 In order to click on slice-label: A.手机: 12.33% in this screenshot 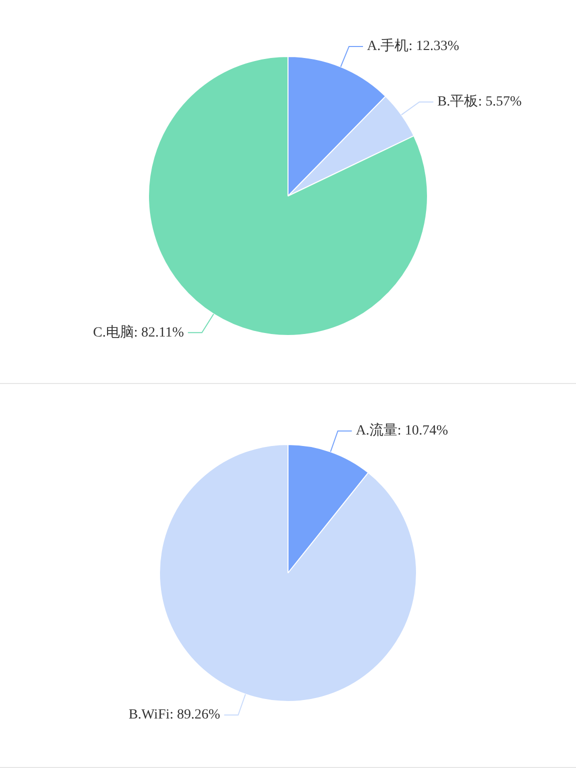, I will do `click(413, 46)`.